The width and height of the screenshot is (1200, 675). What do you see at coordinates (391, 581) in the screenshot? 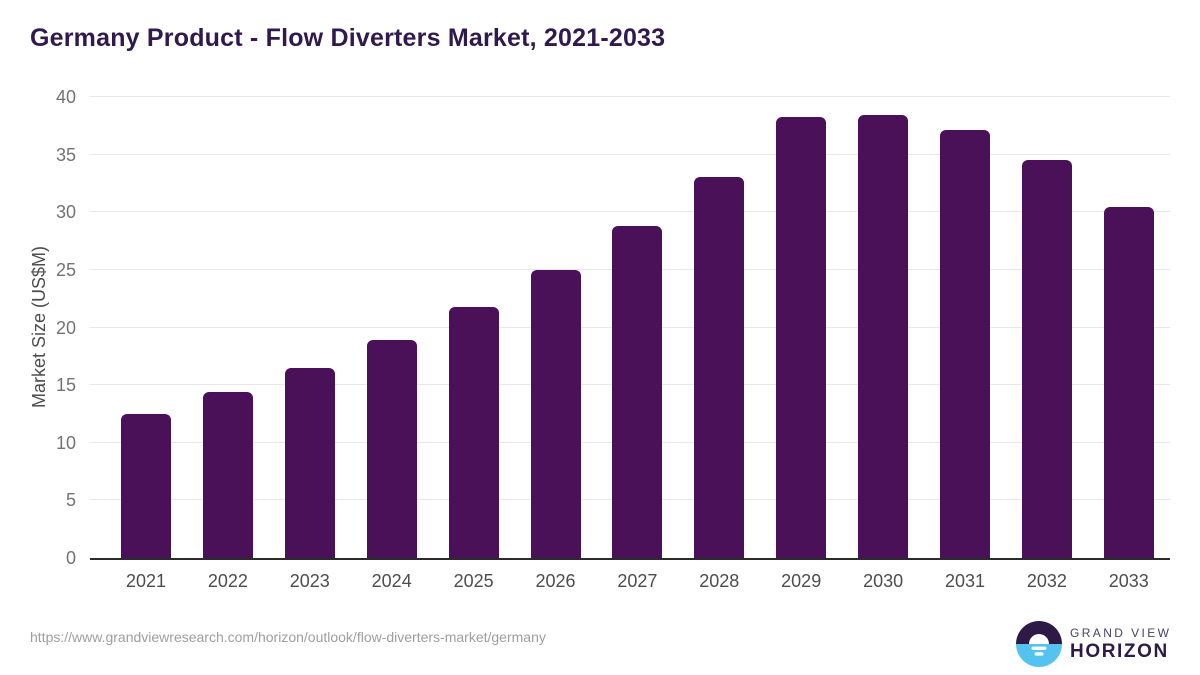
I see `x-tick-label-2024: 2024` at bounding box center [391, 581].